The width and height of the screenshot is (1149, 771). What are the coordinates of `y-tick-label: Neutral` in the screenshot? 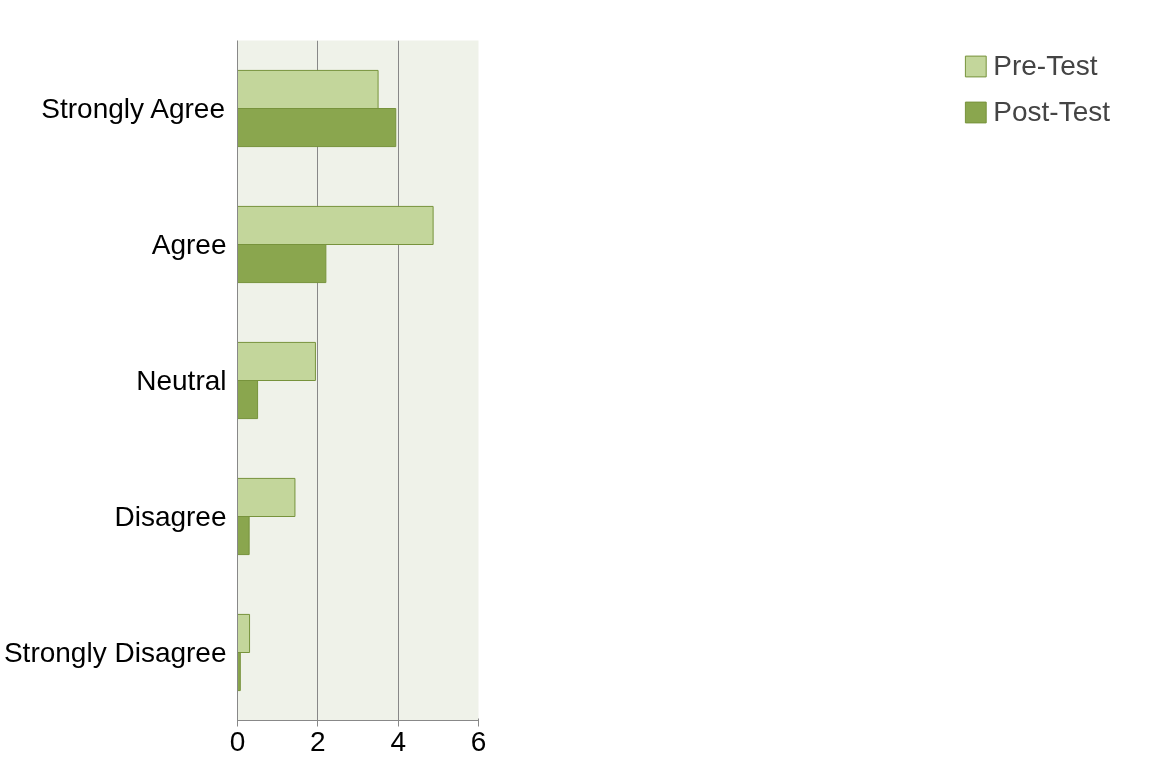 It's located at (181, 380).